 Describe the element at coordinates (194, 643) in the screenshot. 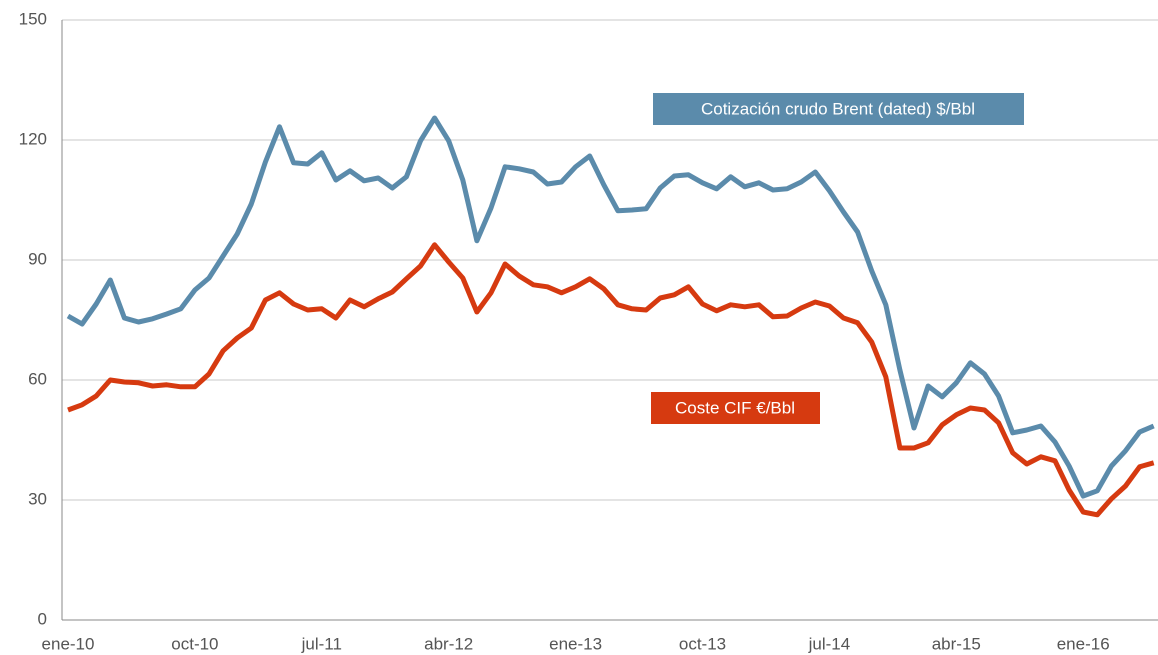

I see `x-tick-label: oct-10` at that location.